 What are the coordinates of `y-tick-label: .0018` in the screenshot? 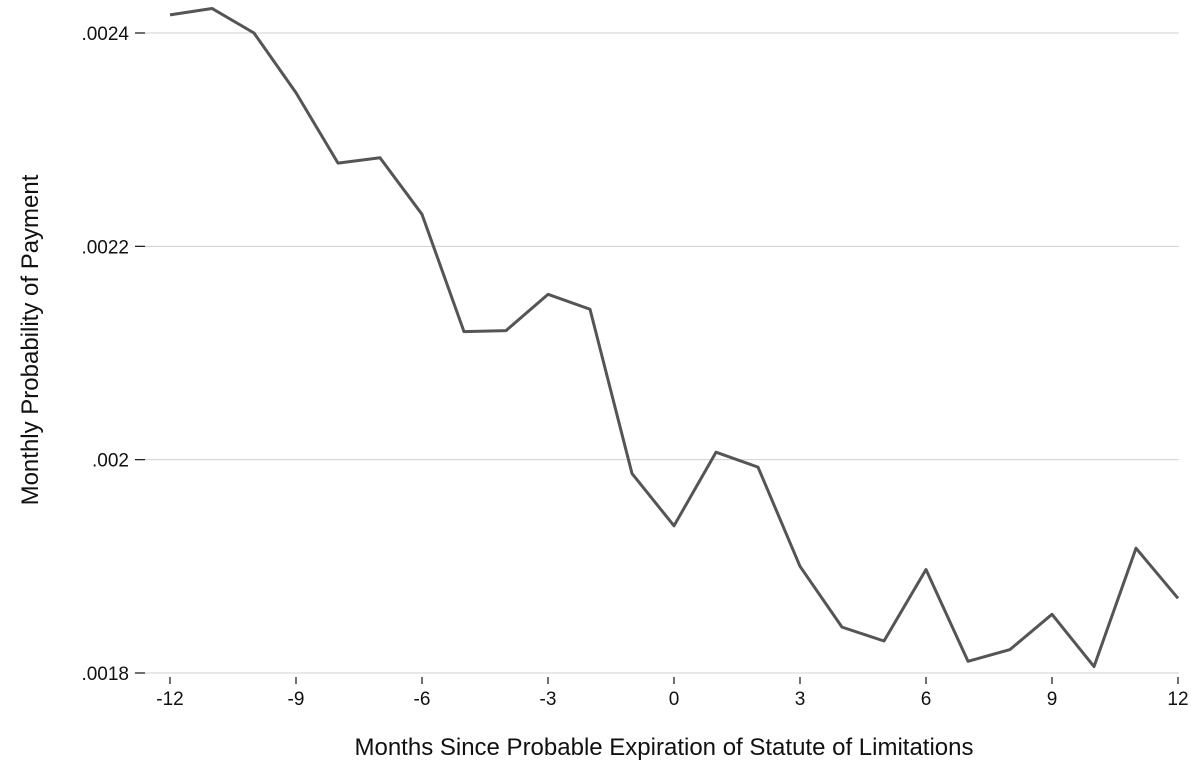 It's located at (105, 674).